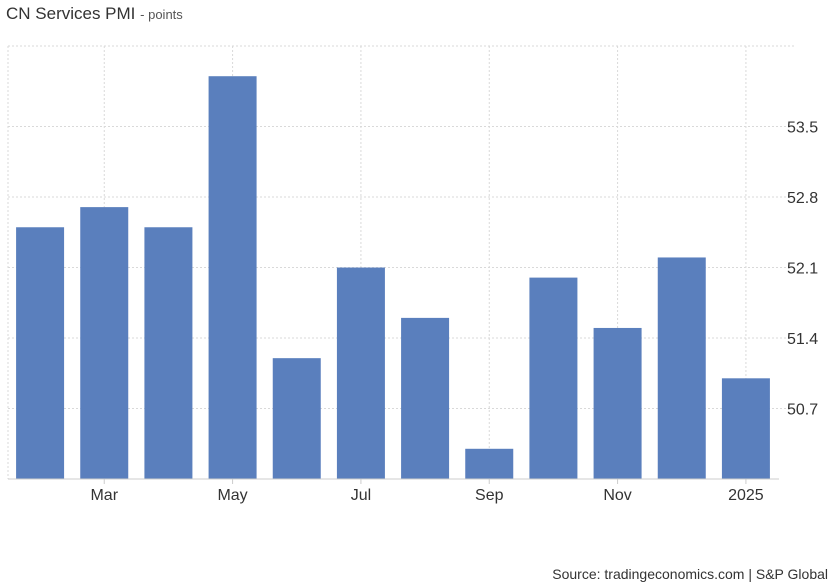 The width and height of the screenshot is (836, 588). Describe the element at coordinates (802, 410) in the screenshot. I see `y-tick-label: 50.7` at that location.